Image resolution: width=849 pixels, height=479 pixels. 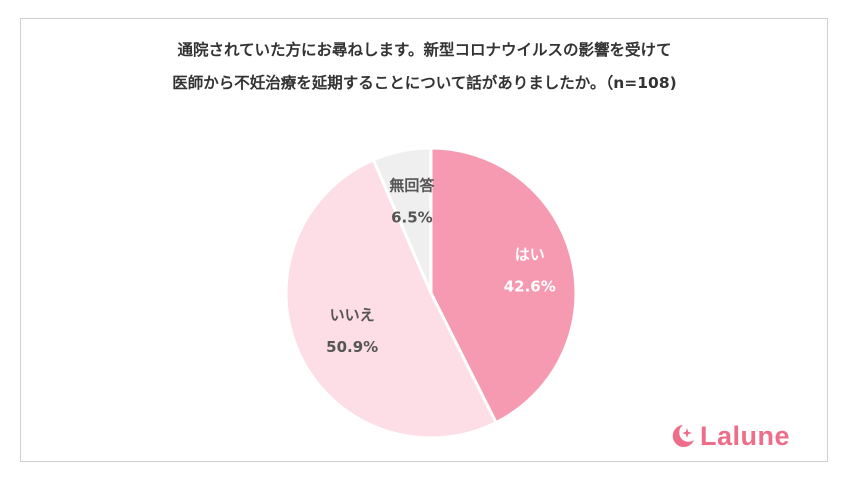 What do you see at coordinates (412, 218) in the screenshot?
I see `slice-value-label: 6.5%` at bounding box center [412, 218].